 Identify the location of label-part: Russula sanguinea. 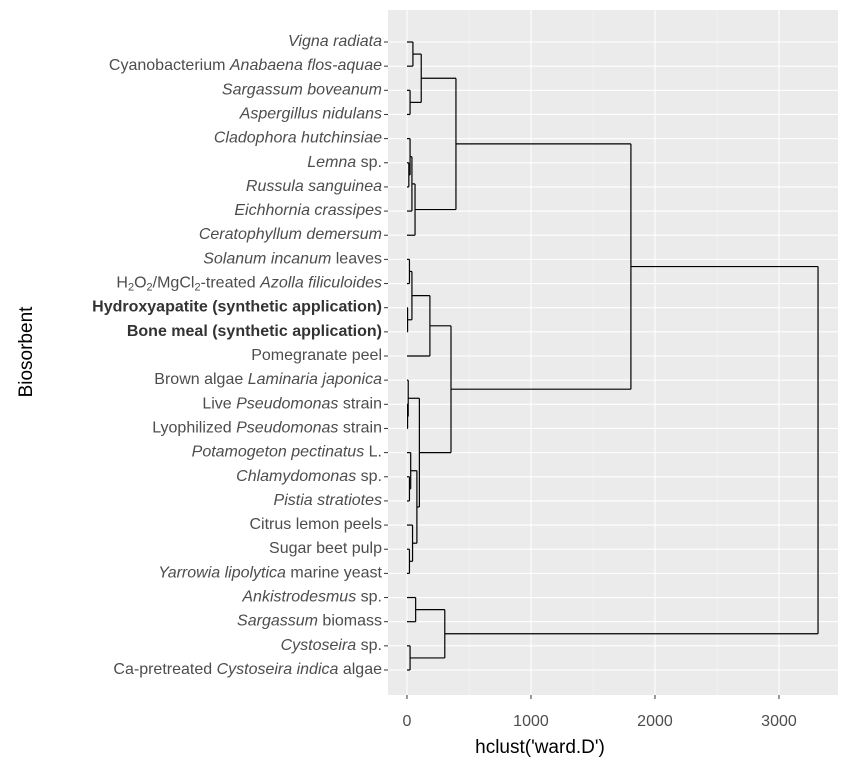
(314, 186).